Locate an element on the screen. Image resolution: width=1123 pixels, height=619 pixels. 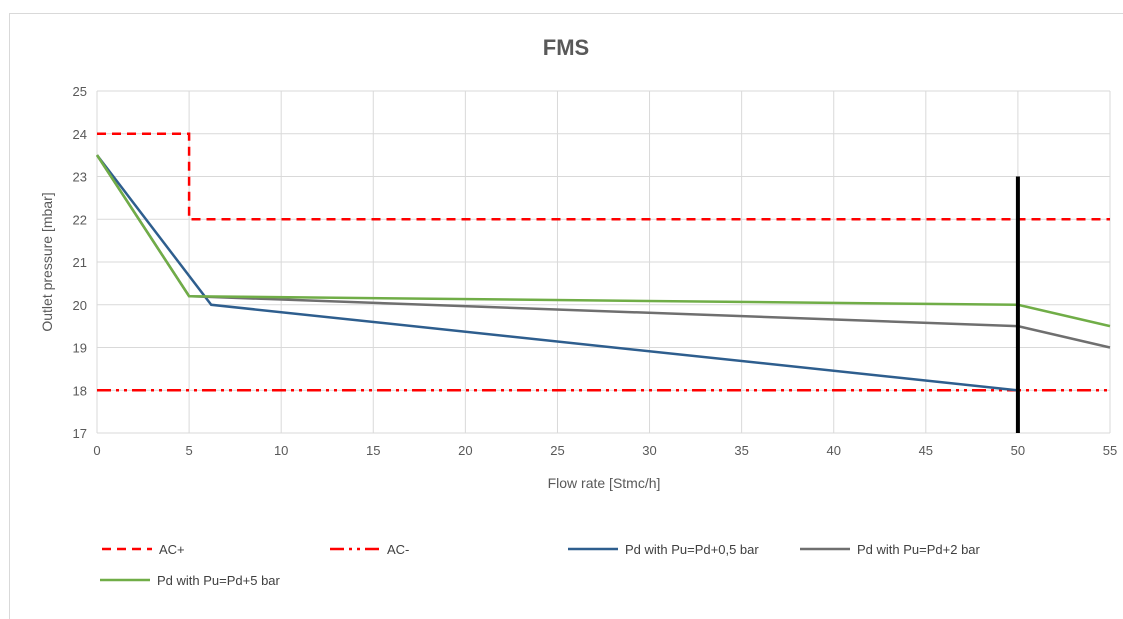
x-tick-label: 45 is located at coordinates (926, 450).